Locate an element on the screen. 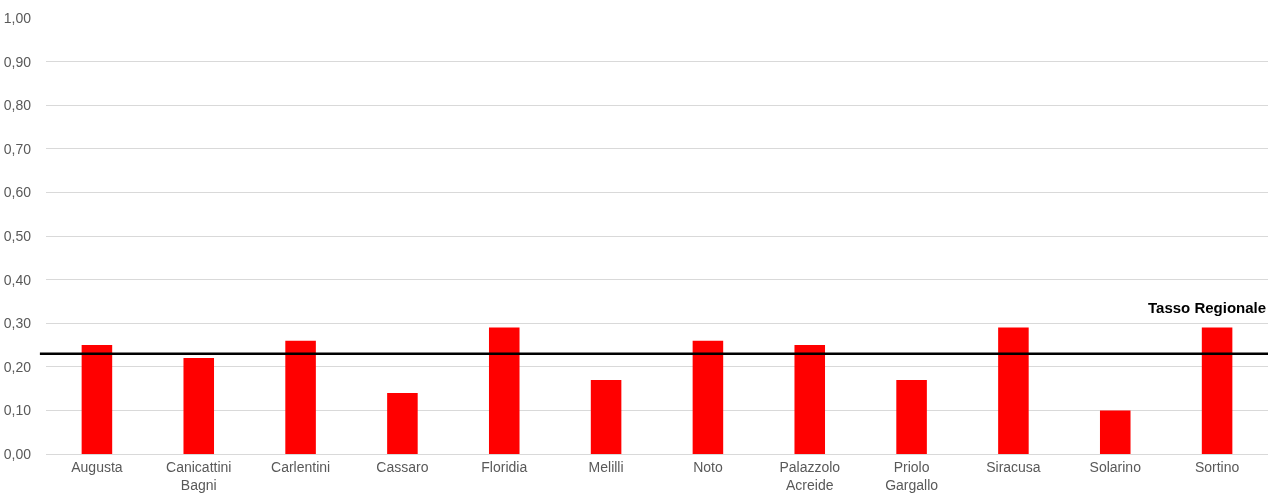 The height and width of the screenshot is (497, 1272). y-tick-label: 0,60 is located at coordinates (17, 192).